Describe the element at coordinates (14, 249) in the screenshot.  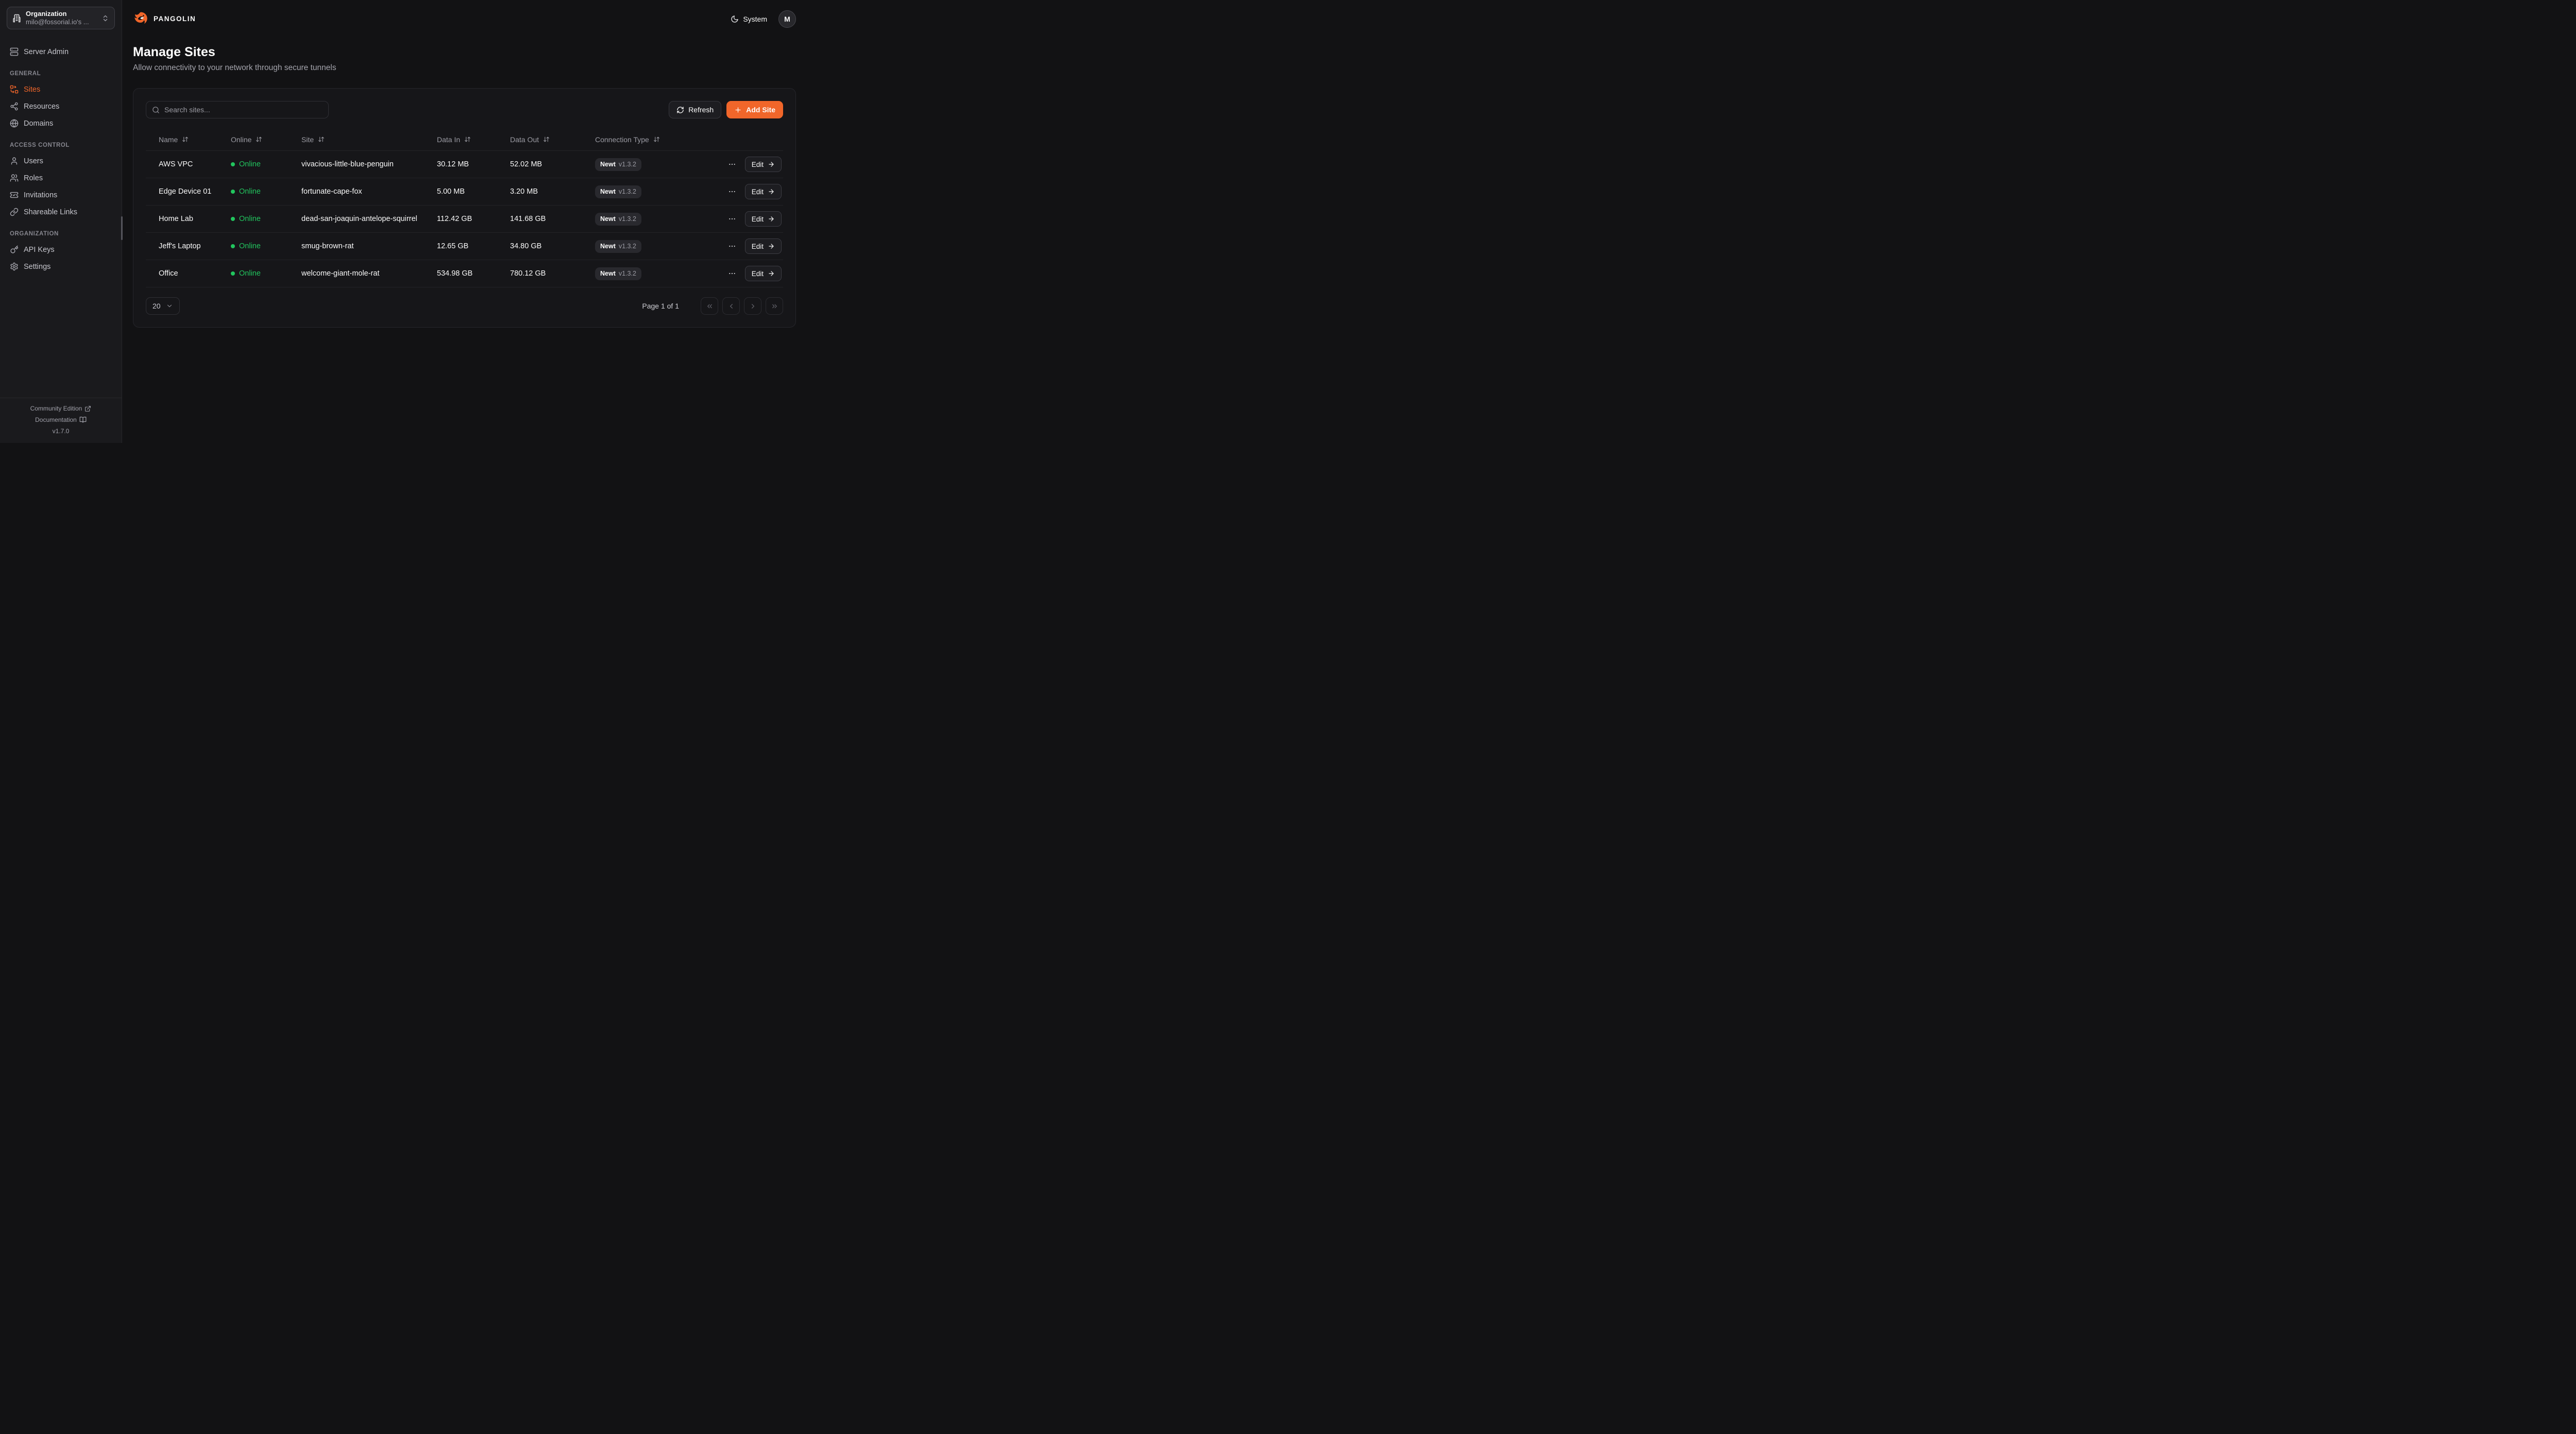
I see `key-icon` at that location.